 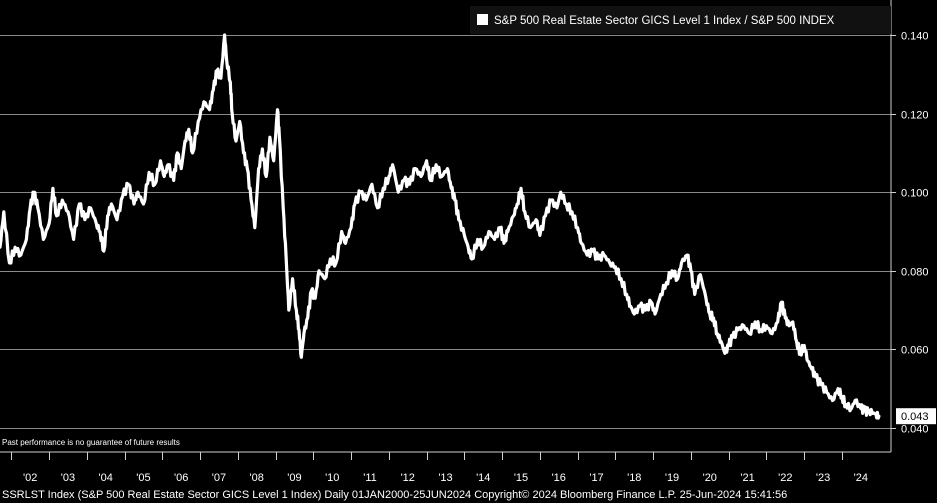 I want to click on y-tick-label: 0.100, so click(x=915, y=194).